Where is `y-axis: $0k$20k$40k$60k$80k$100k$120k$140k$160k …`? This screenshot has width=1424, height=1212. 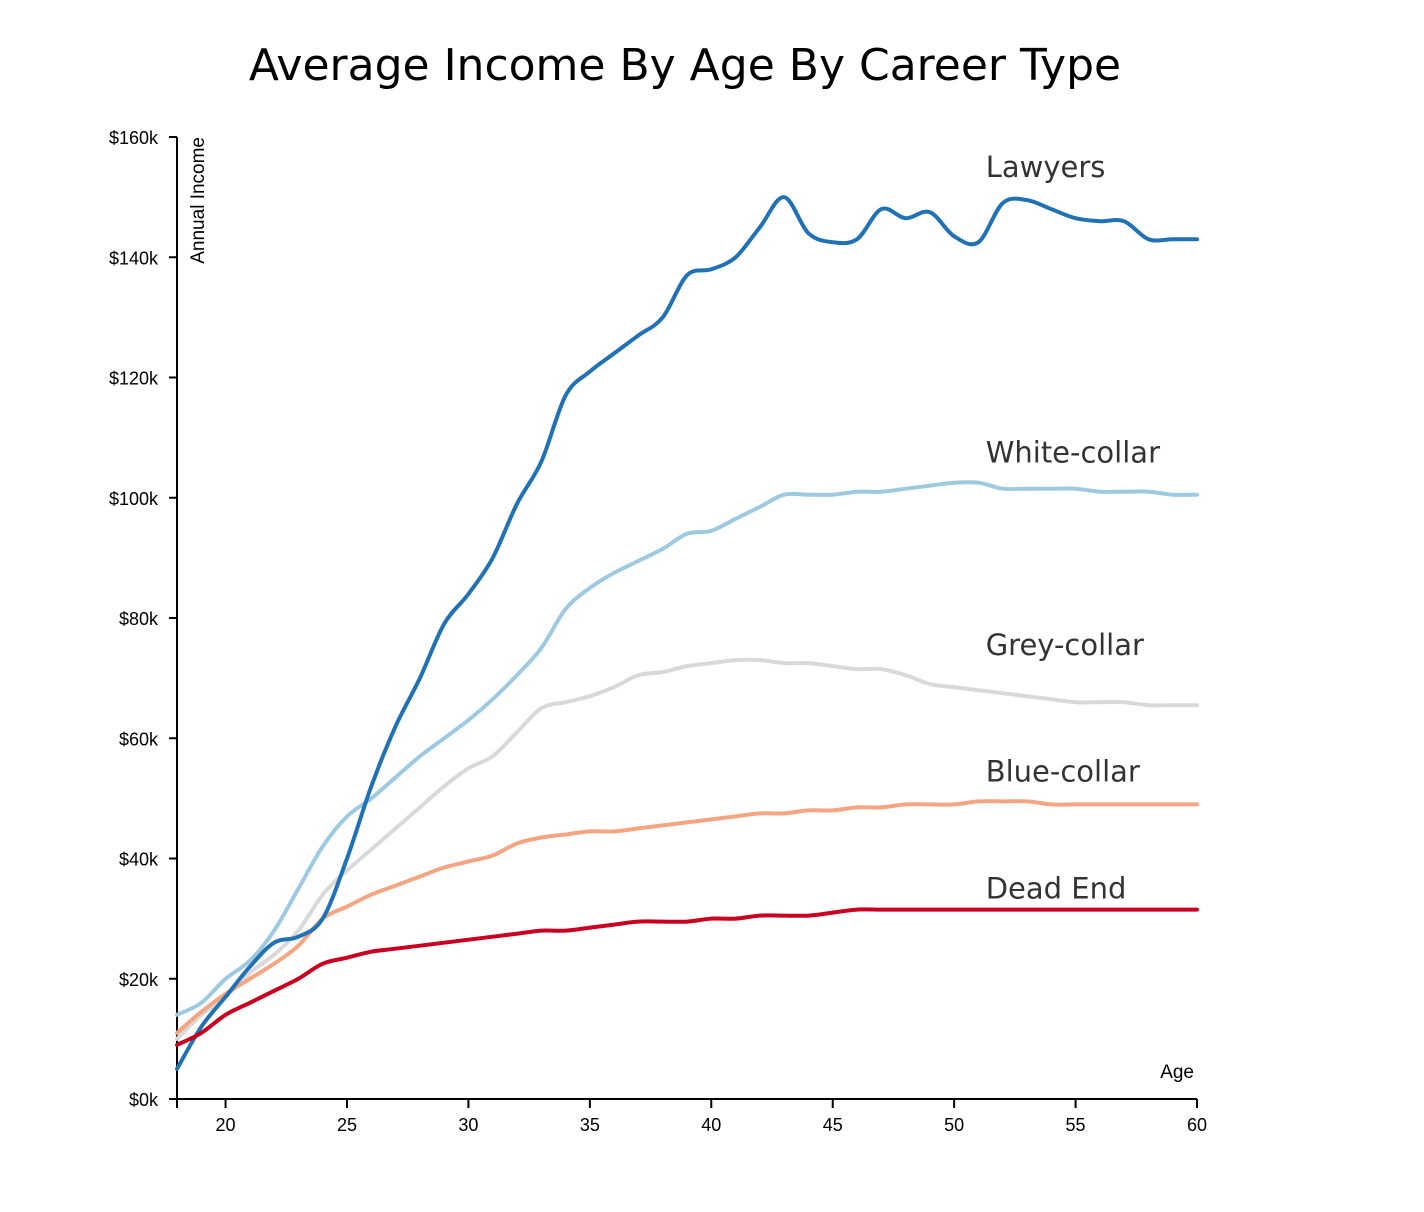 y-axis: $0k$20k$40k$60k$80k$100k$120k$140k$160k … is located at coordinates (159, 619).